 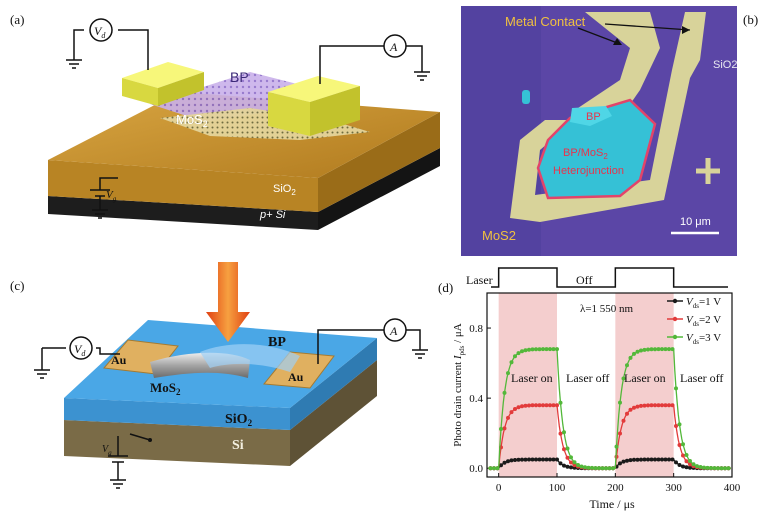 What do you see at coordinates (393, 47) in the screenshot?
I see `ammeter-label: A` at bounding box center [393, 47].